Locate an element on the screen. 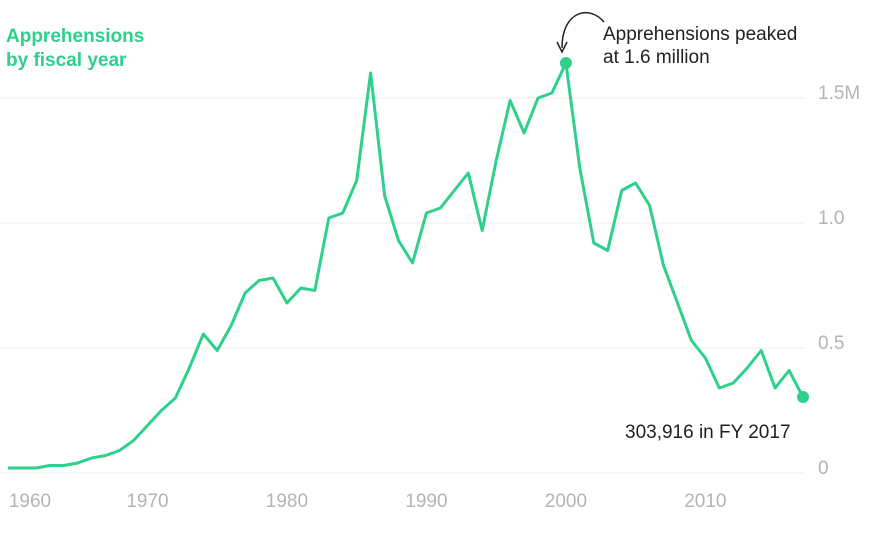  y-tick-label: 0 is located at coordinates (823, 468).